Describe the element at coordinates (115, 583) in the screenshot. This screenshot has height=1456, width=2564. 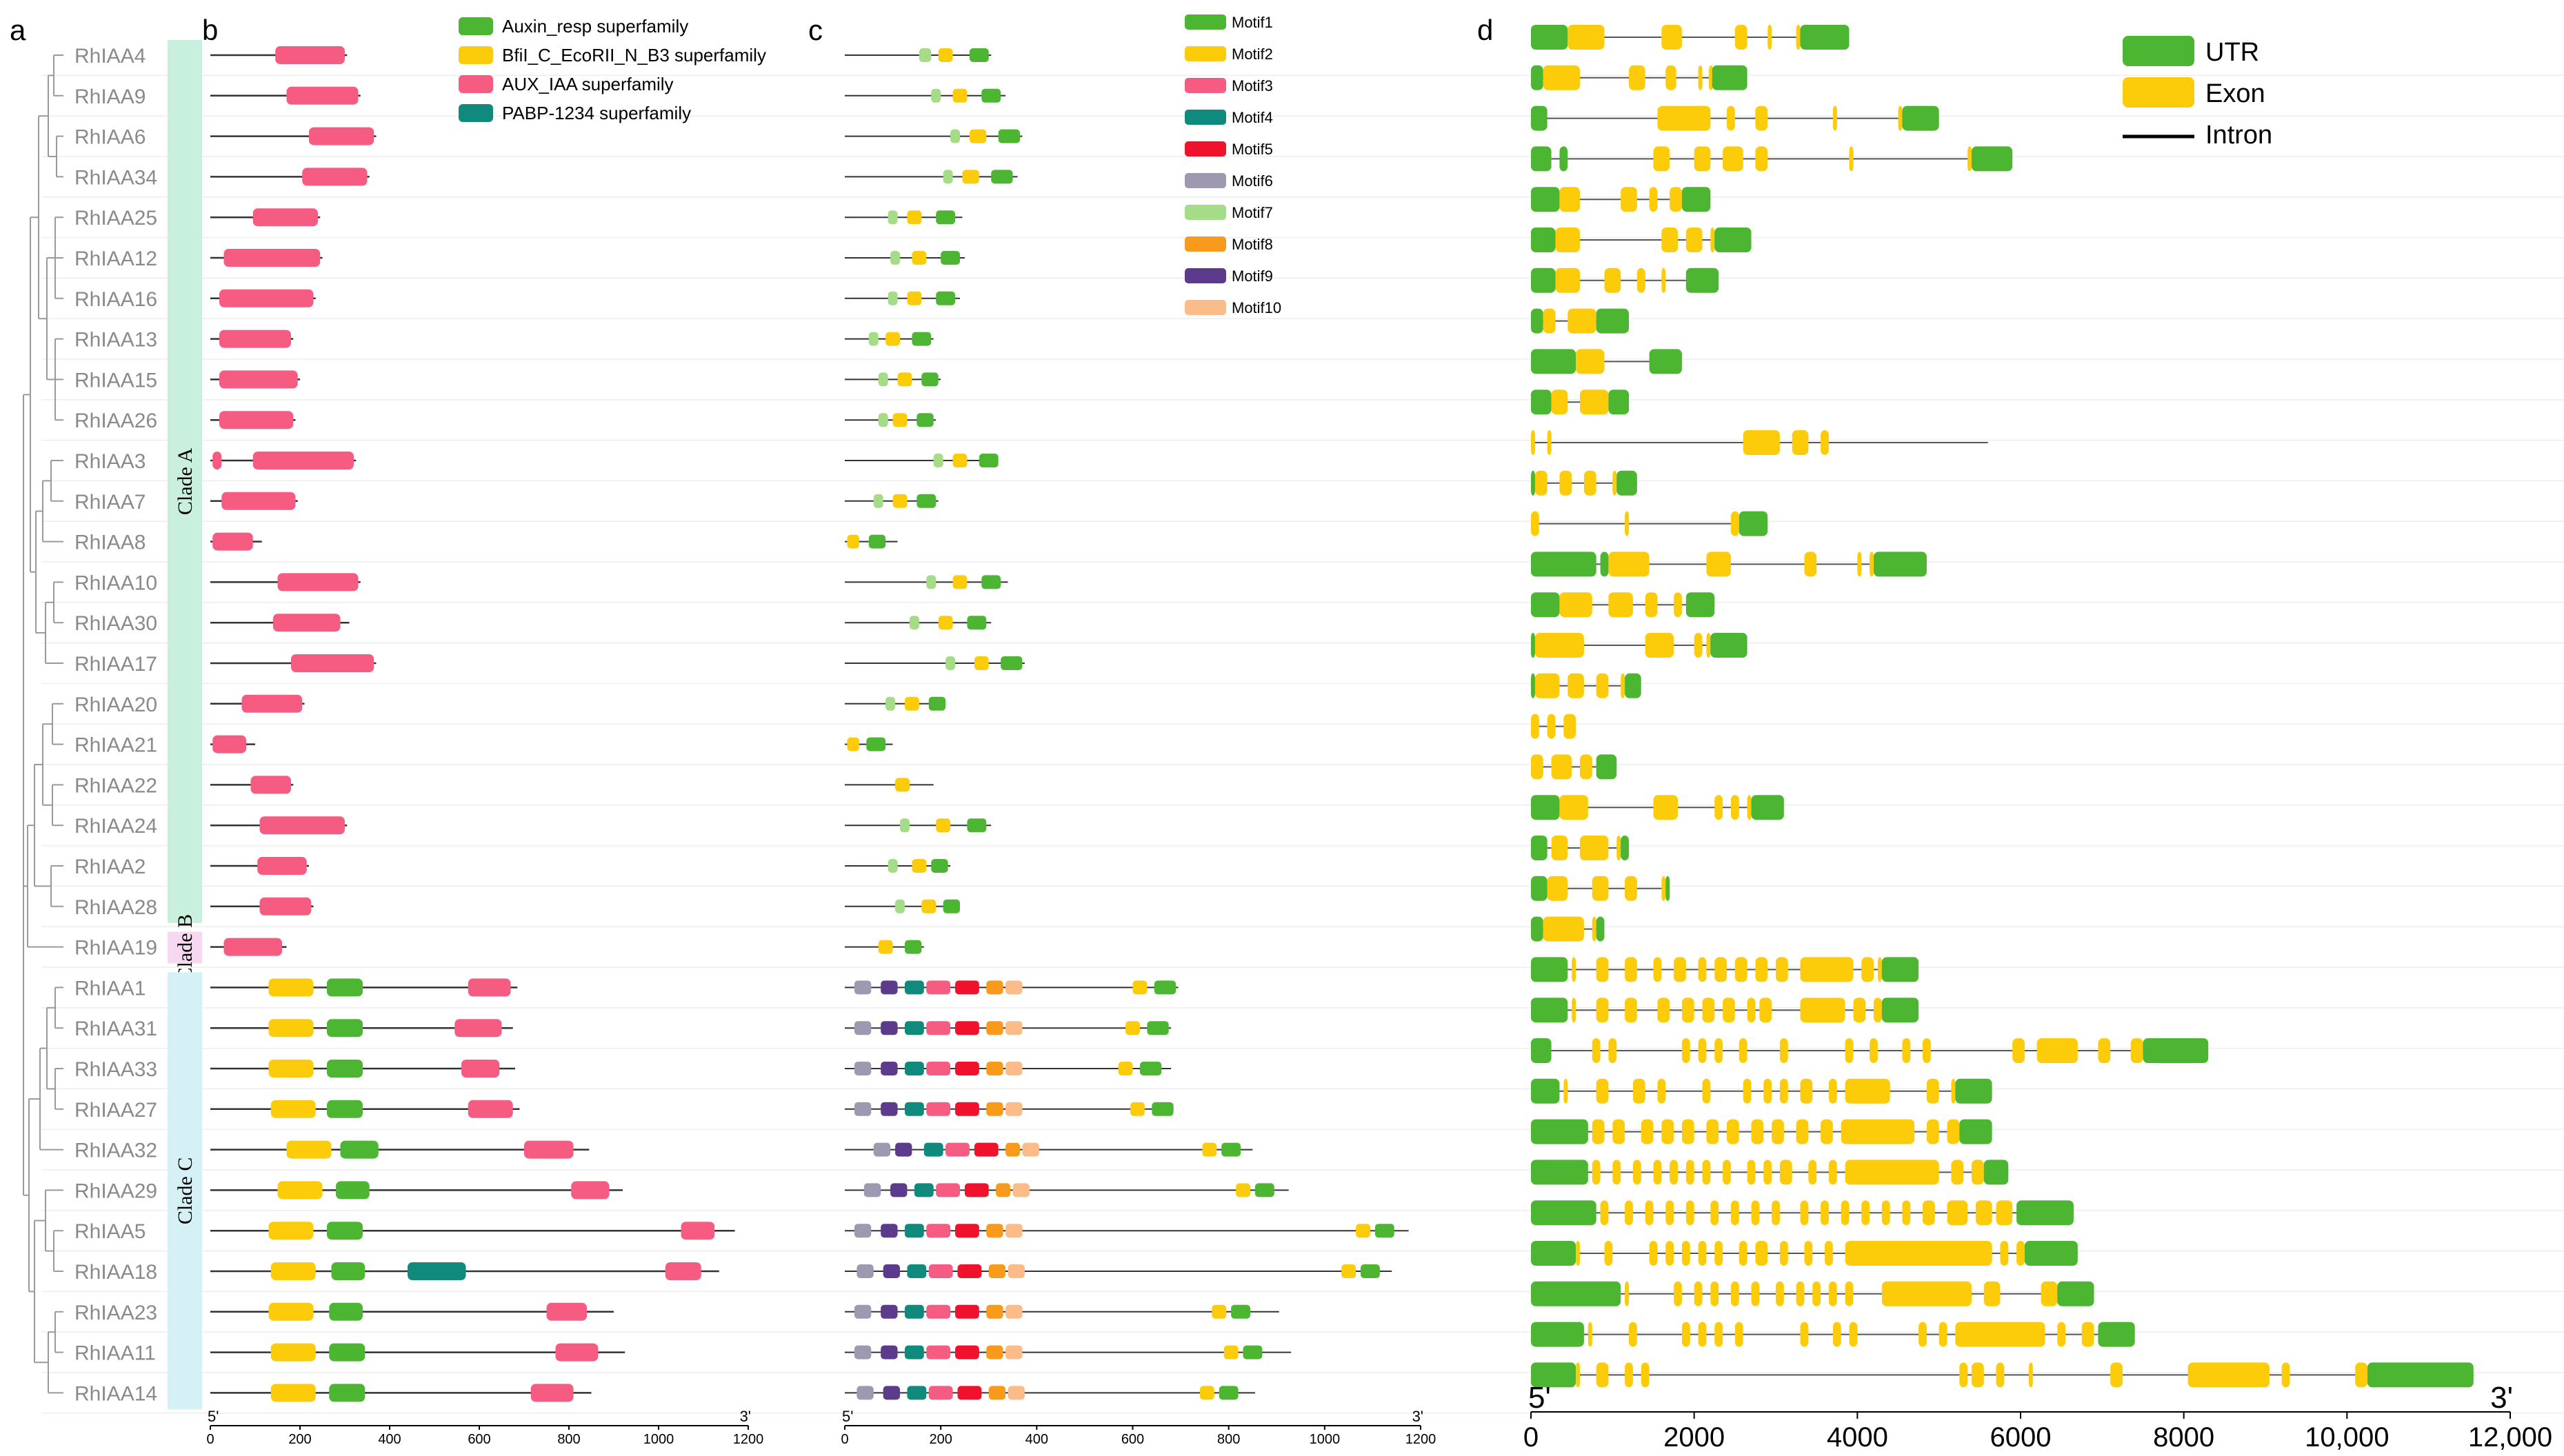
I see `gene-label-rhiaa10: RhIAA10` at that location.